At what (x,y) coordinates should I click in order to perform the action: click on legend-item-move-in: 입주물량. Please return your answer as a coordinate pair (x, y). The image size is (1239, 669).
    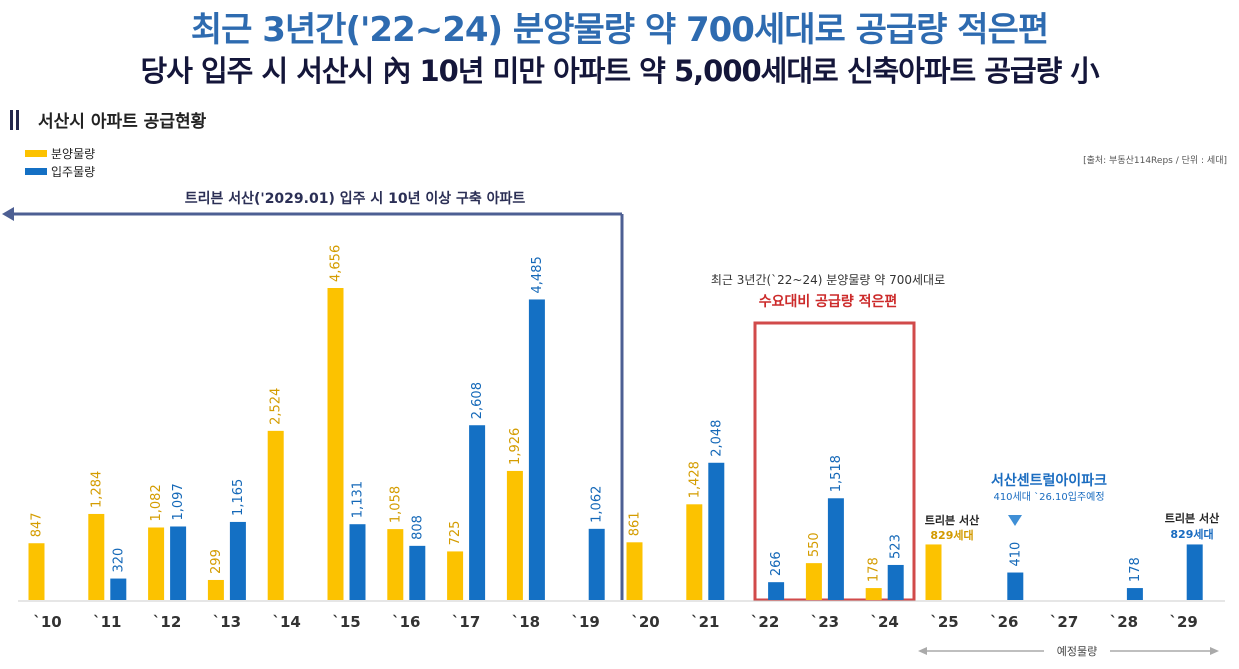
    Looking at the image, I should click on (60, 171).